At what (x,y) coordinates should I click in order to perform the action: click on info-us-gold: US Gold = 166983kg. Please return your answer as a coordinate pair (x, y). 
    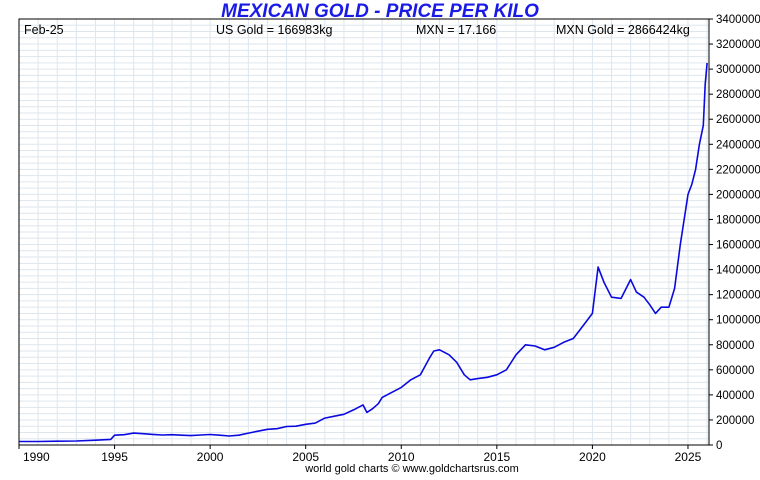
    Looking at the image, I should click on (274, 30).